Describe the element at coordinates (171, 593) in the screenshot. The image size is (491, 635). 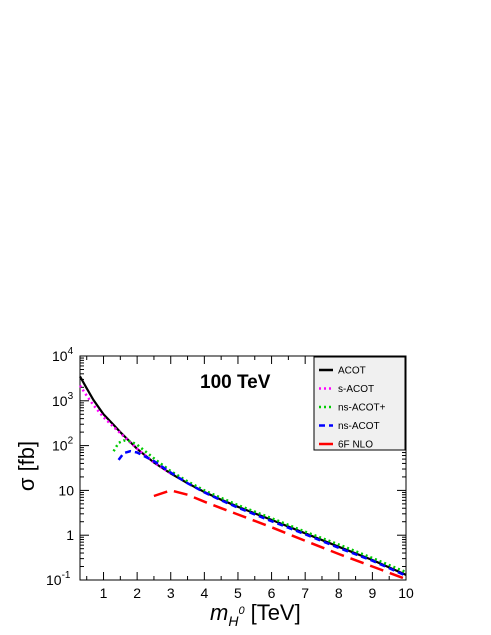
I see `x-tick-label: 3` at that location.